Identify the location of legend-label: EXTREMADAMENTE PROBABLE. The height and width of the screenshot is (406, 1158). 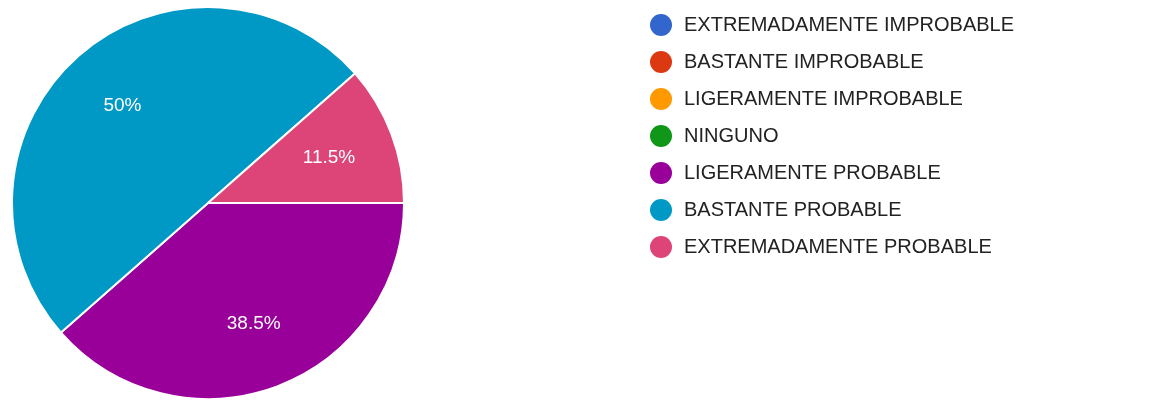
(838, 246).